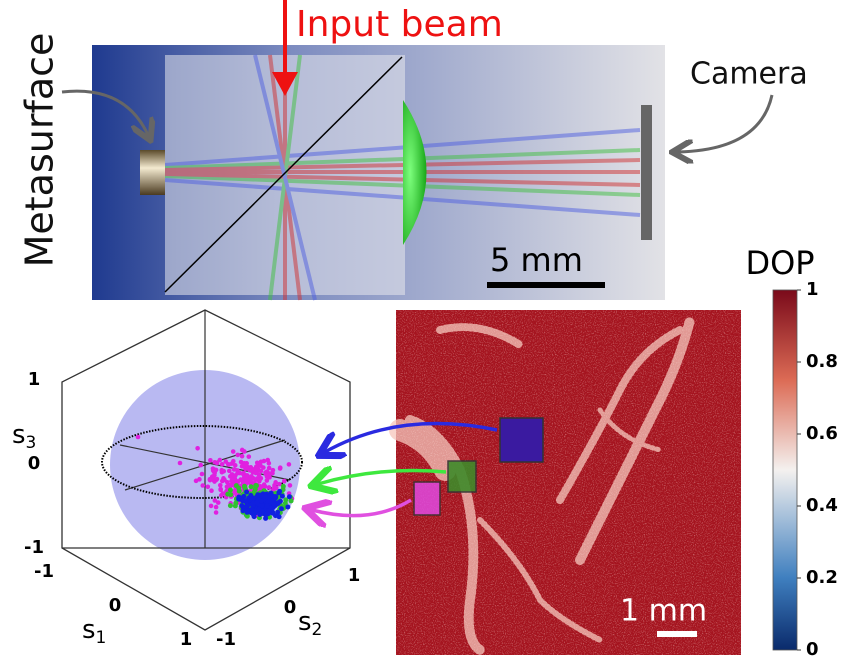 The image size is (850, 665). Describe the element at coordinates (40, 150) in the screenshot. I see `metasurface-label: Metasurface` at that location.